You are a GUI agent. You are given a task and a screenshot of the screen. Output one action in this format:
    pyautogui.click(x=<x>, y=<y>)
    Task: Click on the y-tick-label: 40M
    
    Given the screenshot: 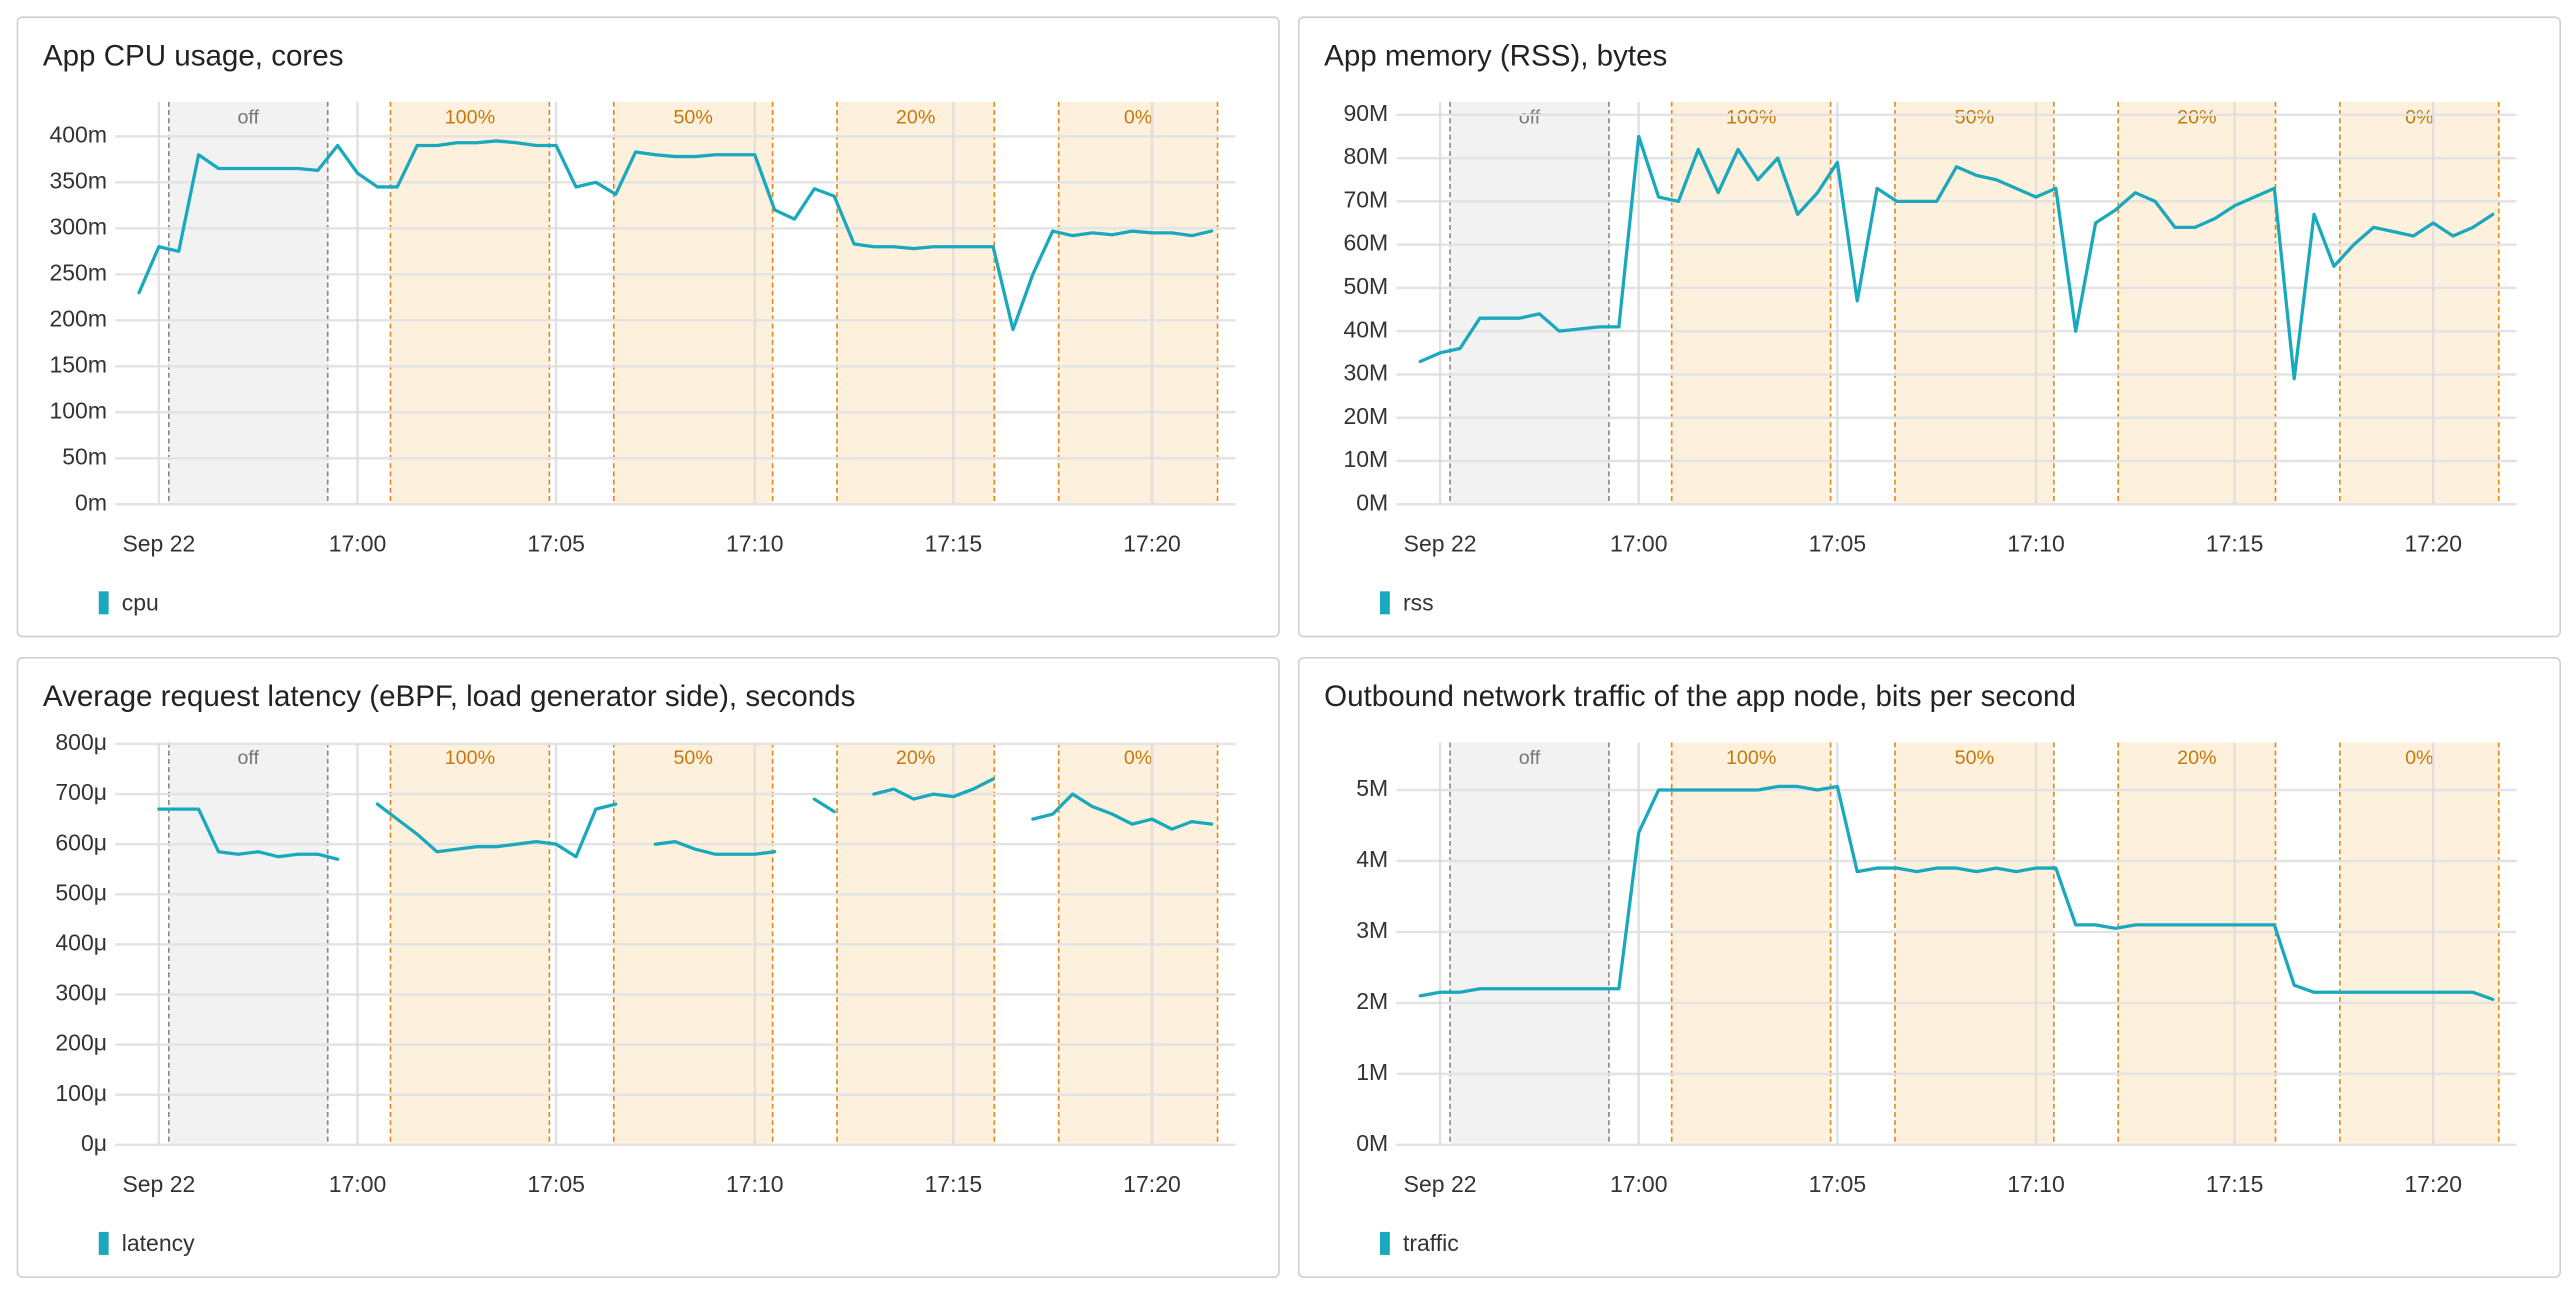 What is the action you would take?
    pyautogui.click(x=1365, y=329)
    